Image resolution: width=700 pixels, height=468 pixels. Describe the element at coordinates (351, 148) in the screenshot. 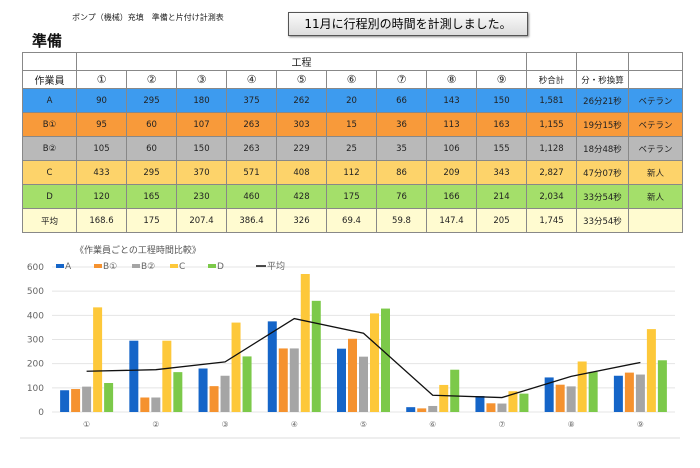

I see `table-cell: 25` at that location.